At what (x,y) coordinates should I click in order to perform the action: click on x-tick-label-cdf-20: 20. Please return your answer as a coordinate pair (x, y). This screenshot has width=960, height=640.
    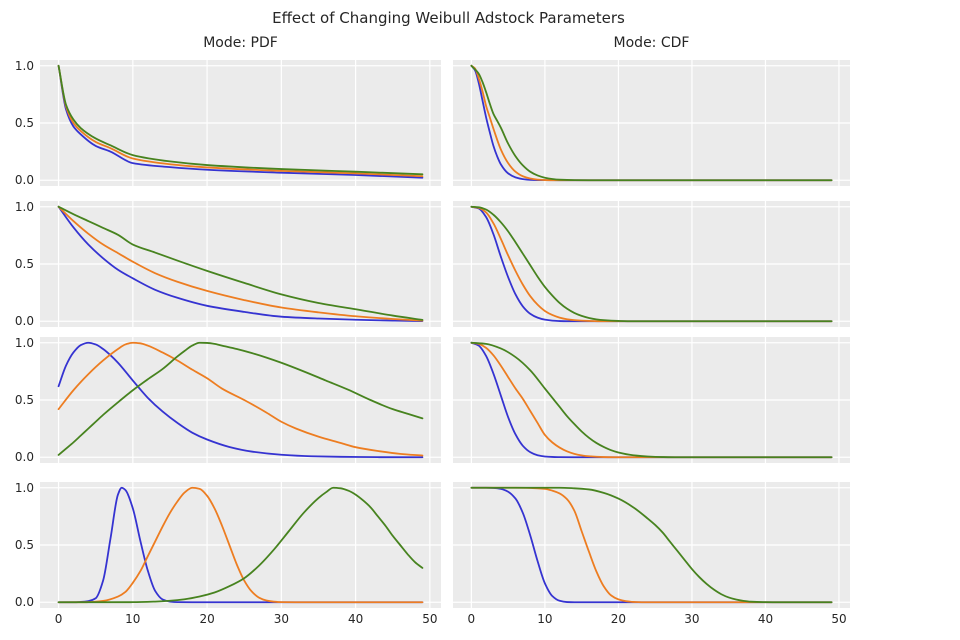
    Looking at the image, I should click on (618, 619).